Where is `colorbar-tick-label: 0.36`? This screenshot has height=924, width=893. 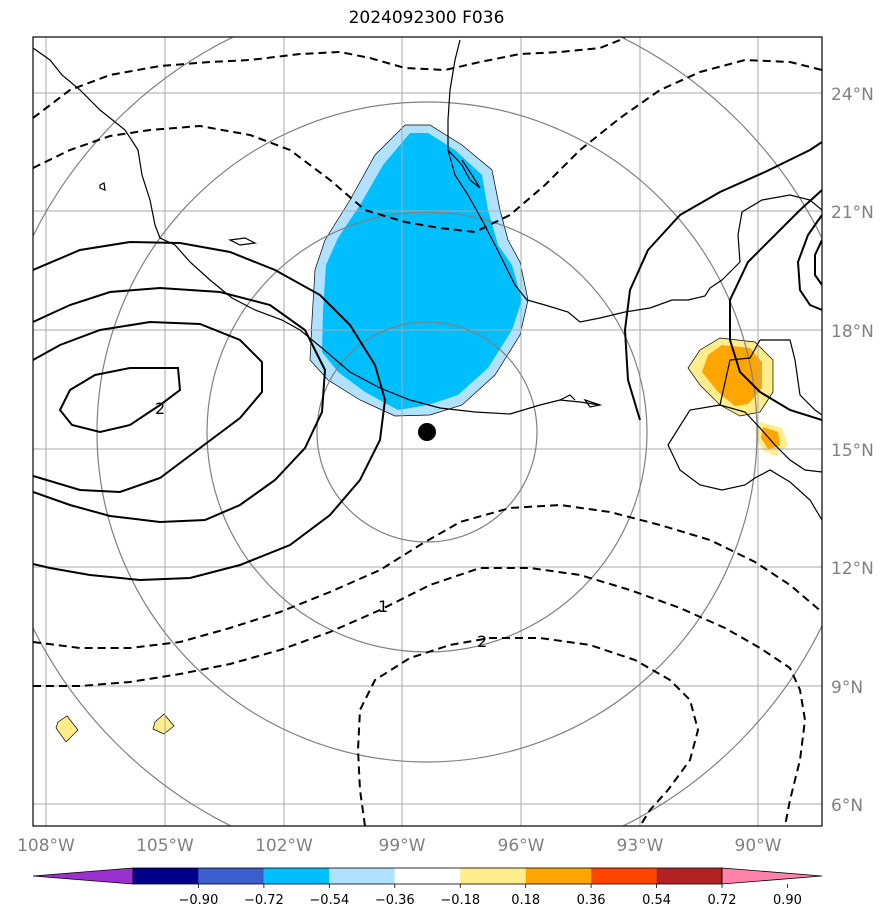
colorbar-tick-label: 0.36 is located at coordinates (591, 900).